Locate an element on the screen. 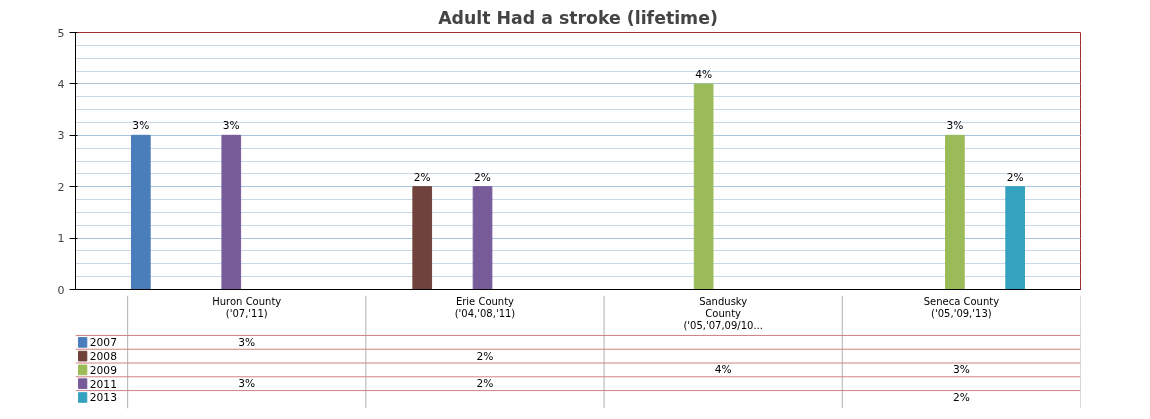  legend-label: 2007 is located at coordinates (103, 343).